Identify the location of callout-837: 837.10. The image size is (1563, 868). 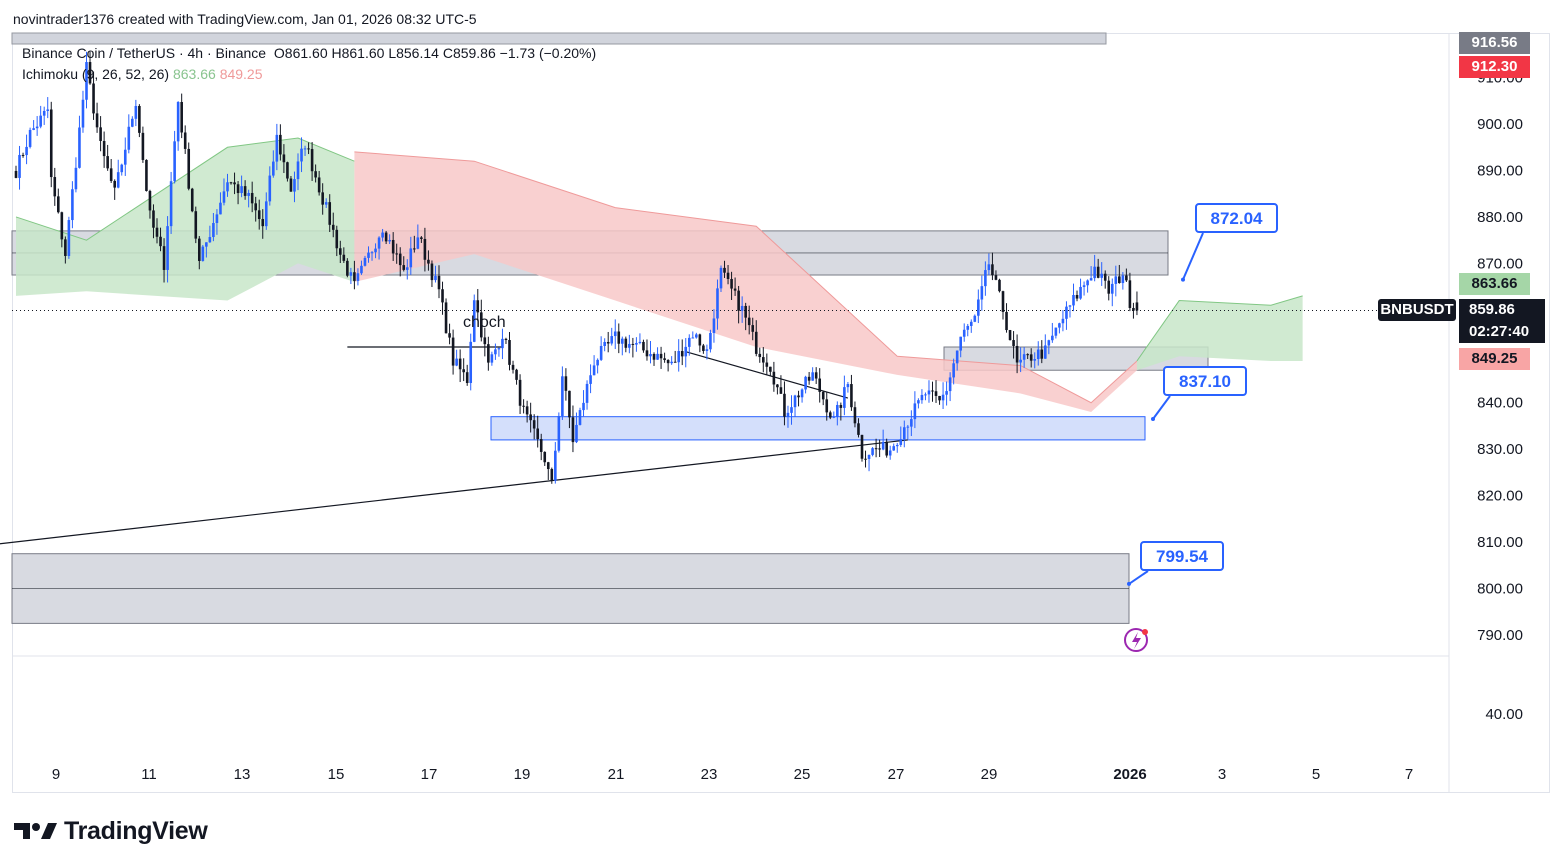
(1205, 381).